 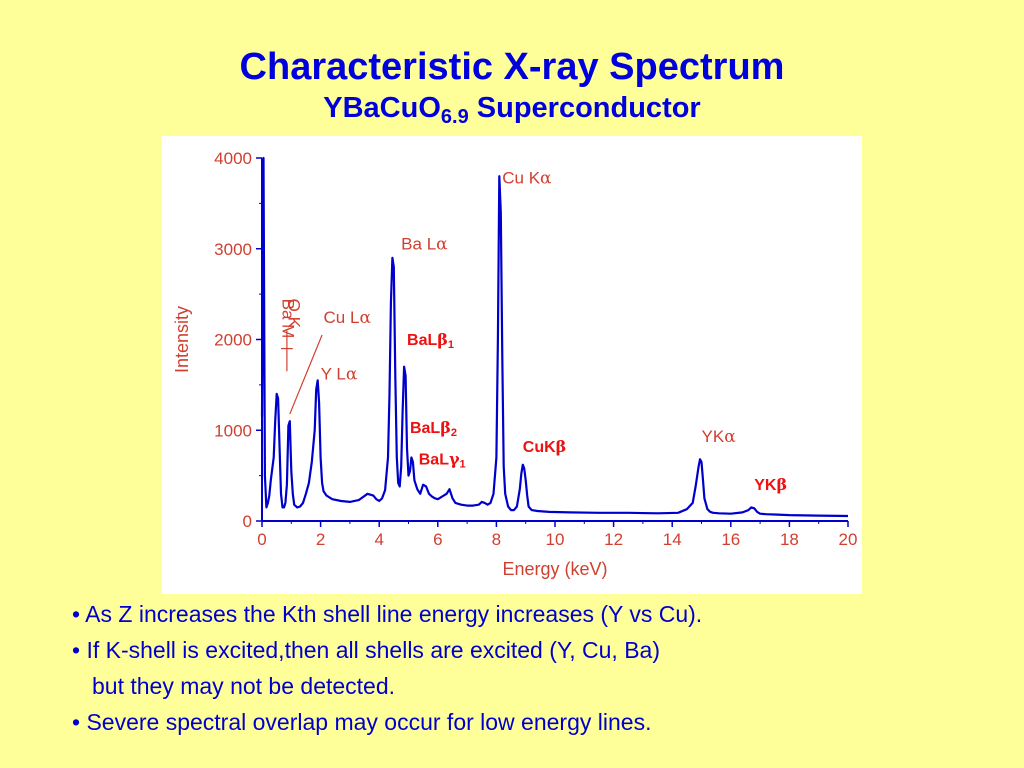 What do you see at coordinates (442, 460) in the screenshot?
I see `peak-label: BaLγ1` at bounding box center [442, 460].